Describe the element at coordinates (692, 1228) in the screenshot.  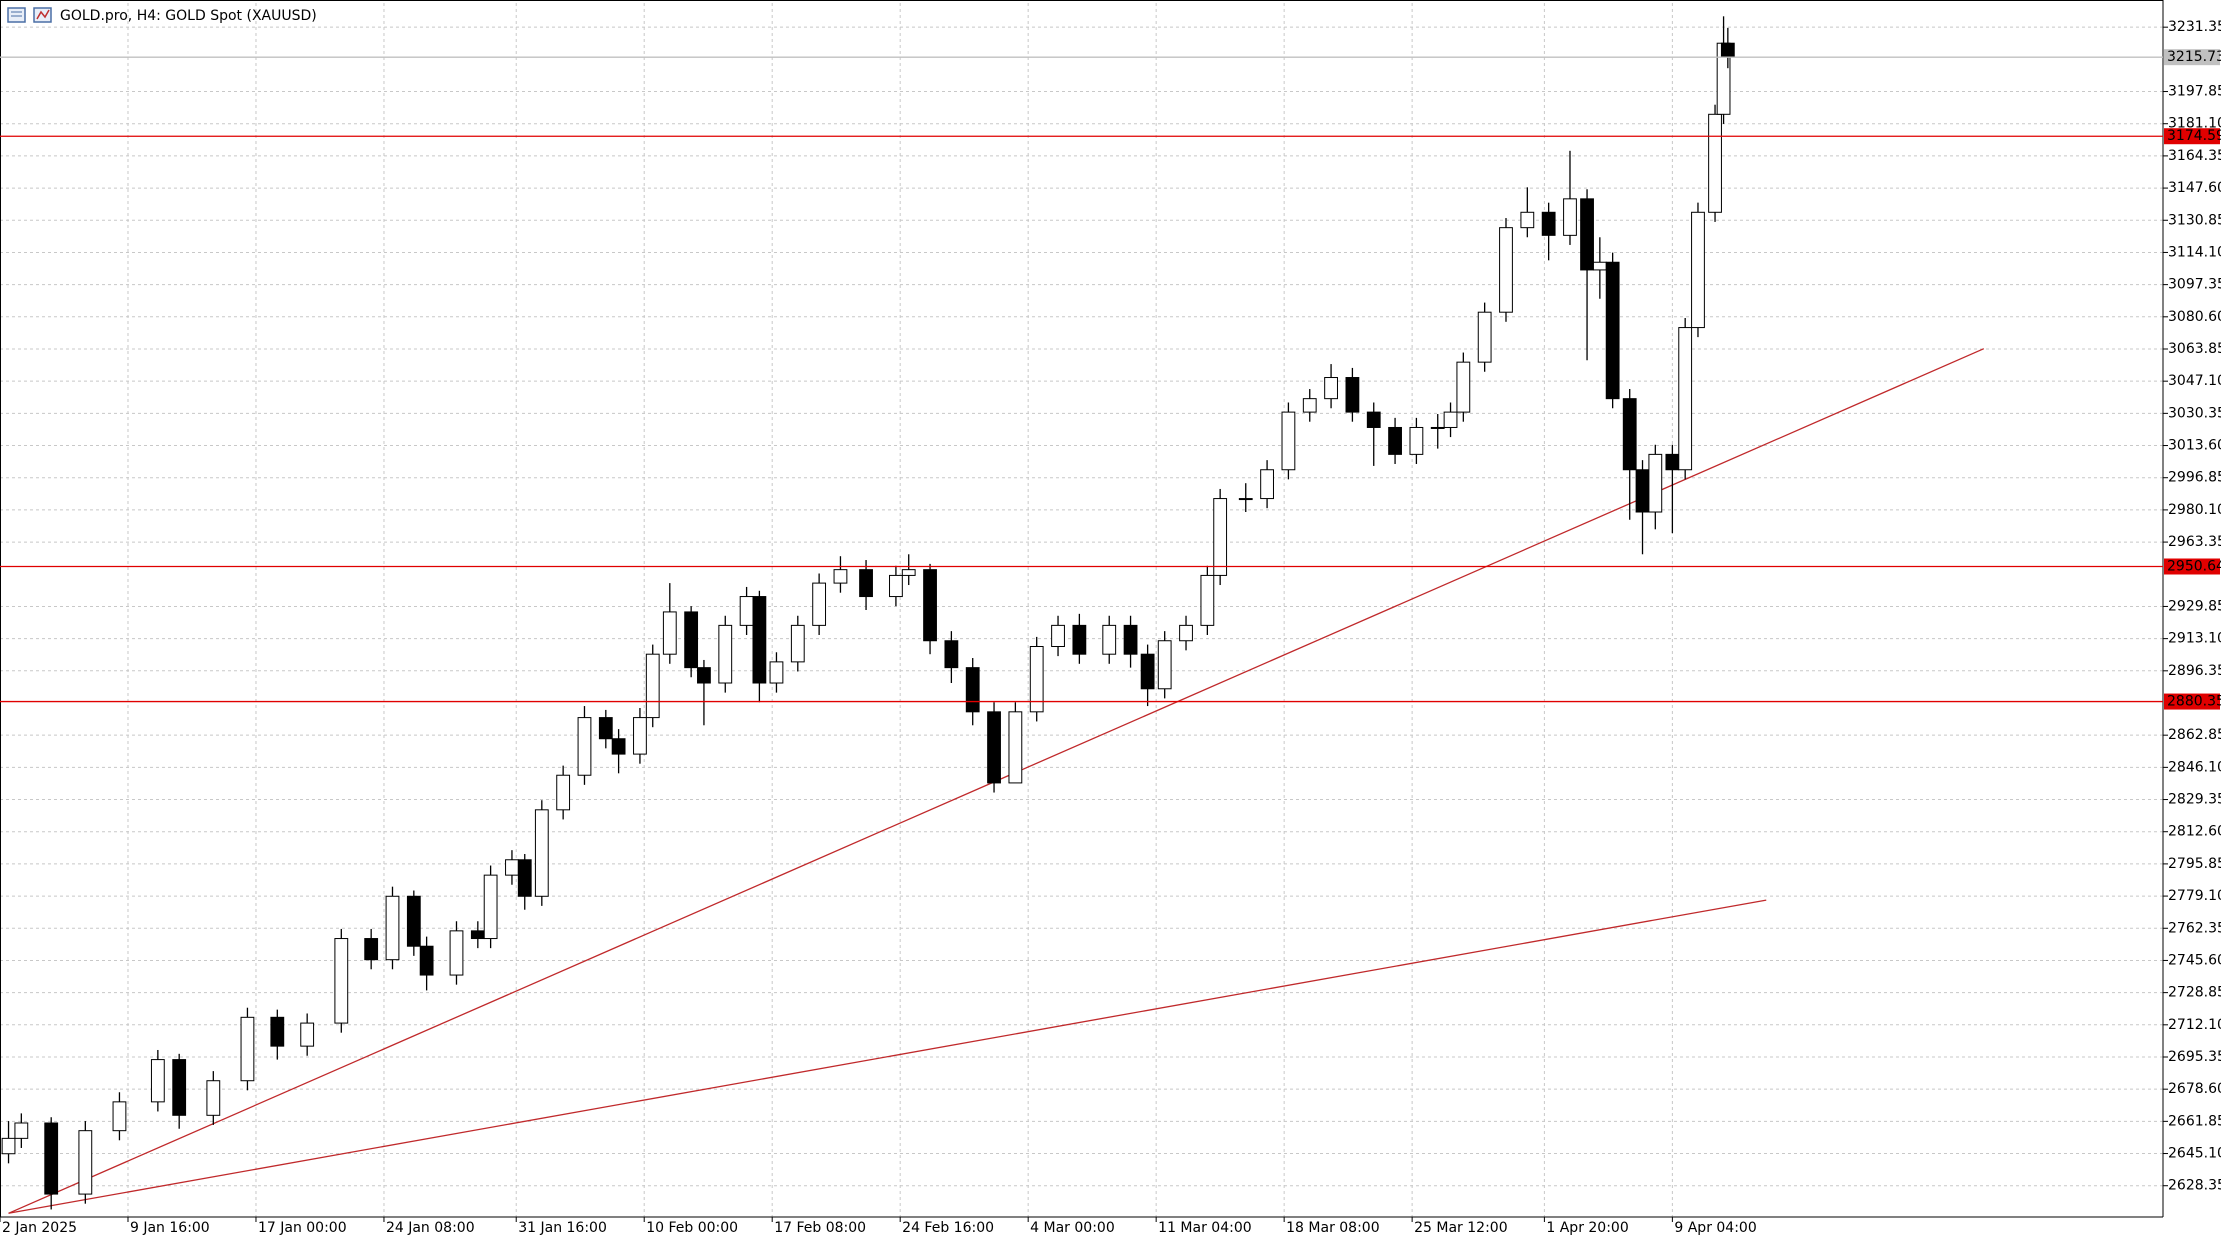
I see `x-tick-label: 10 Feb 00:00` at that location.